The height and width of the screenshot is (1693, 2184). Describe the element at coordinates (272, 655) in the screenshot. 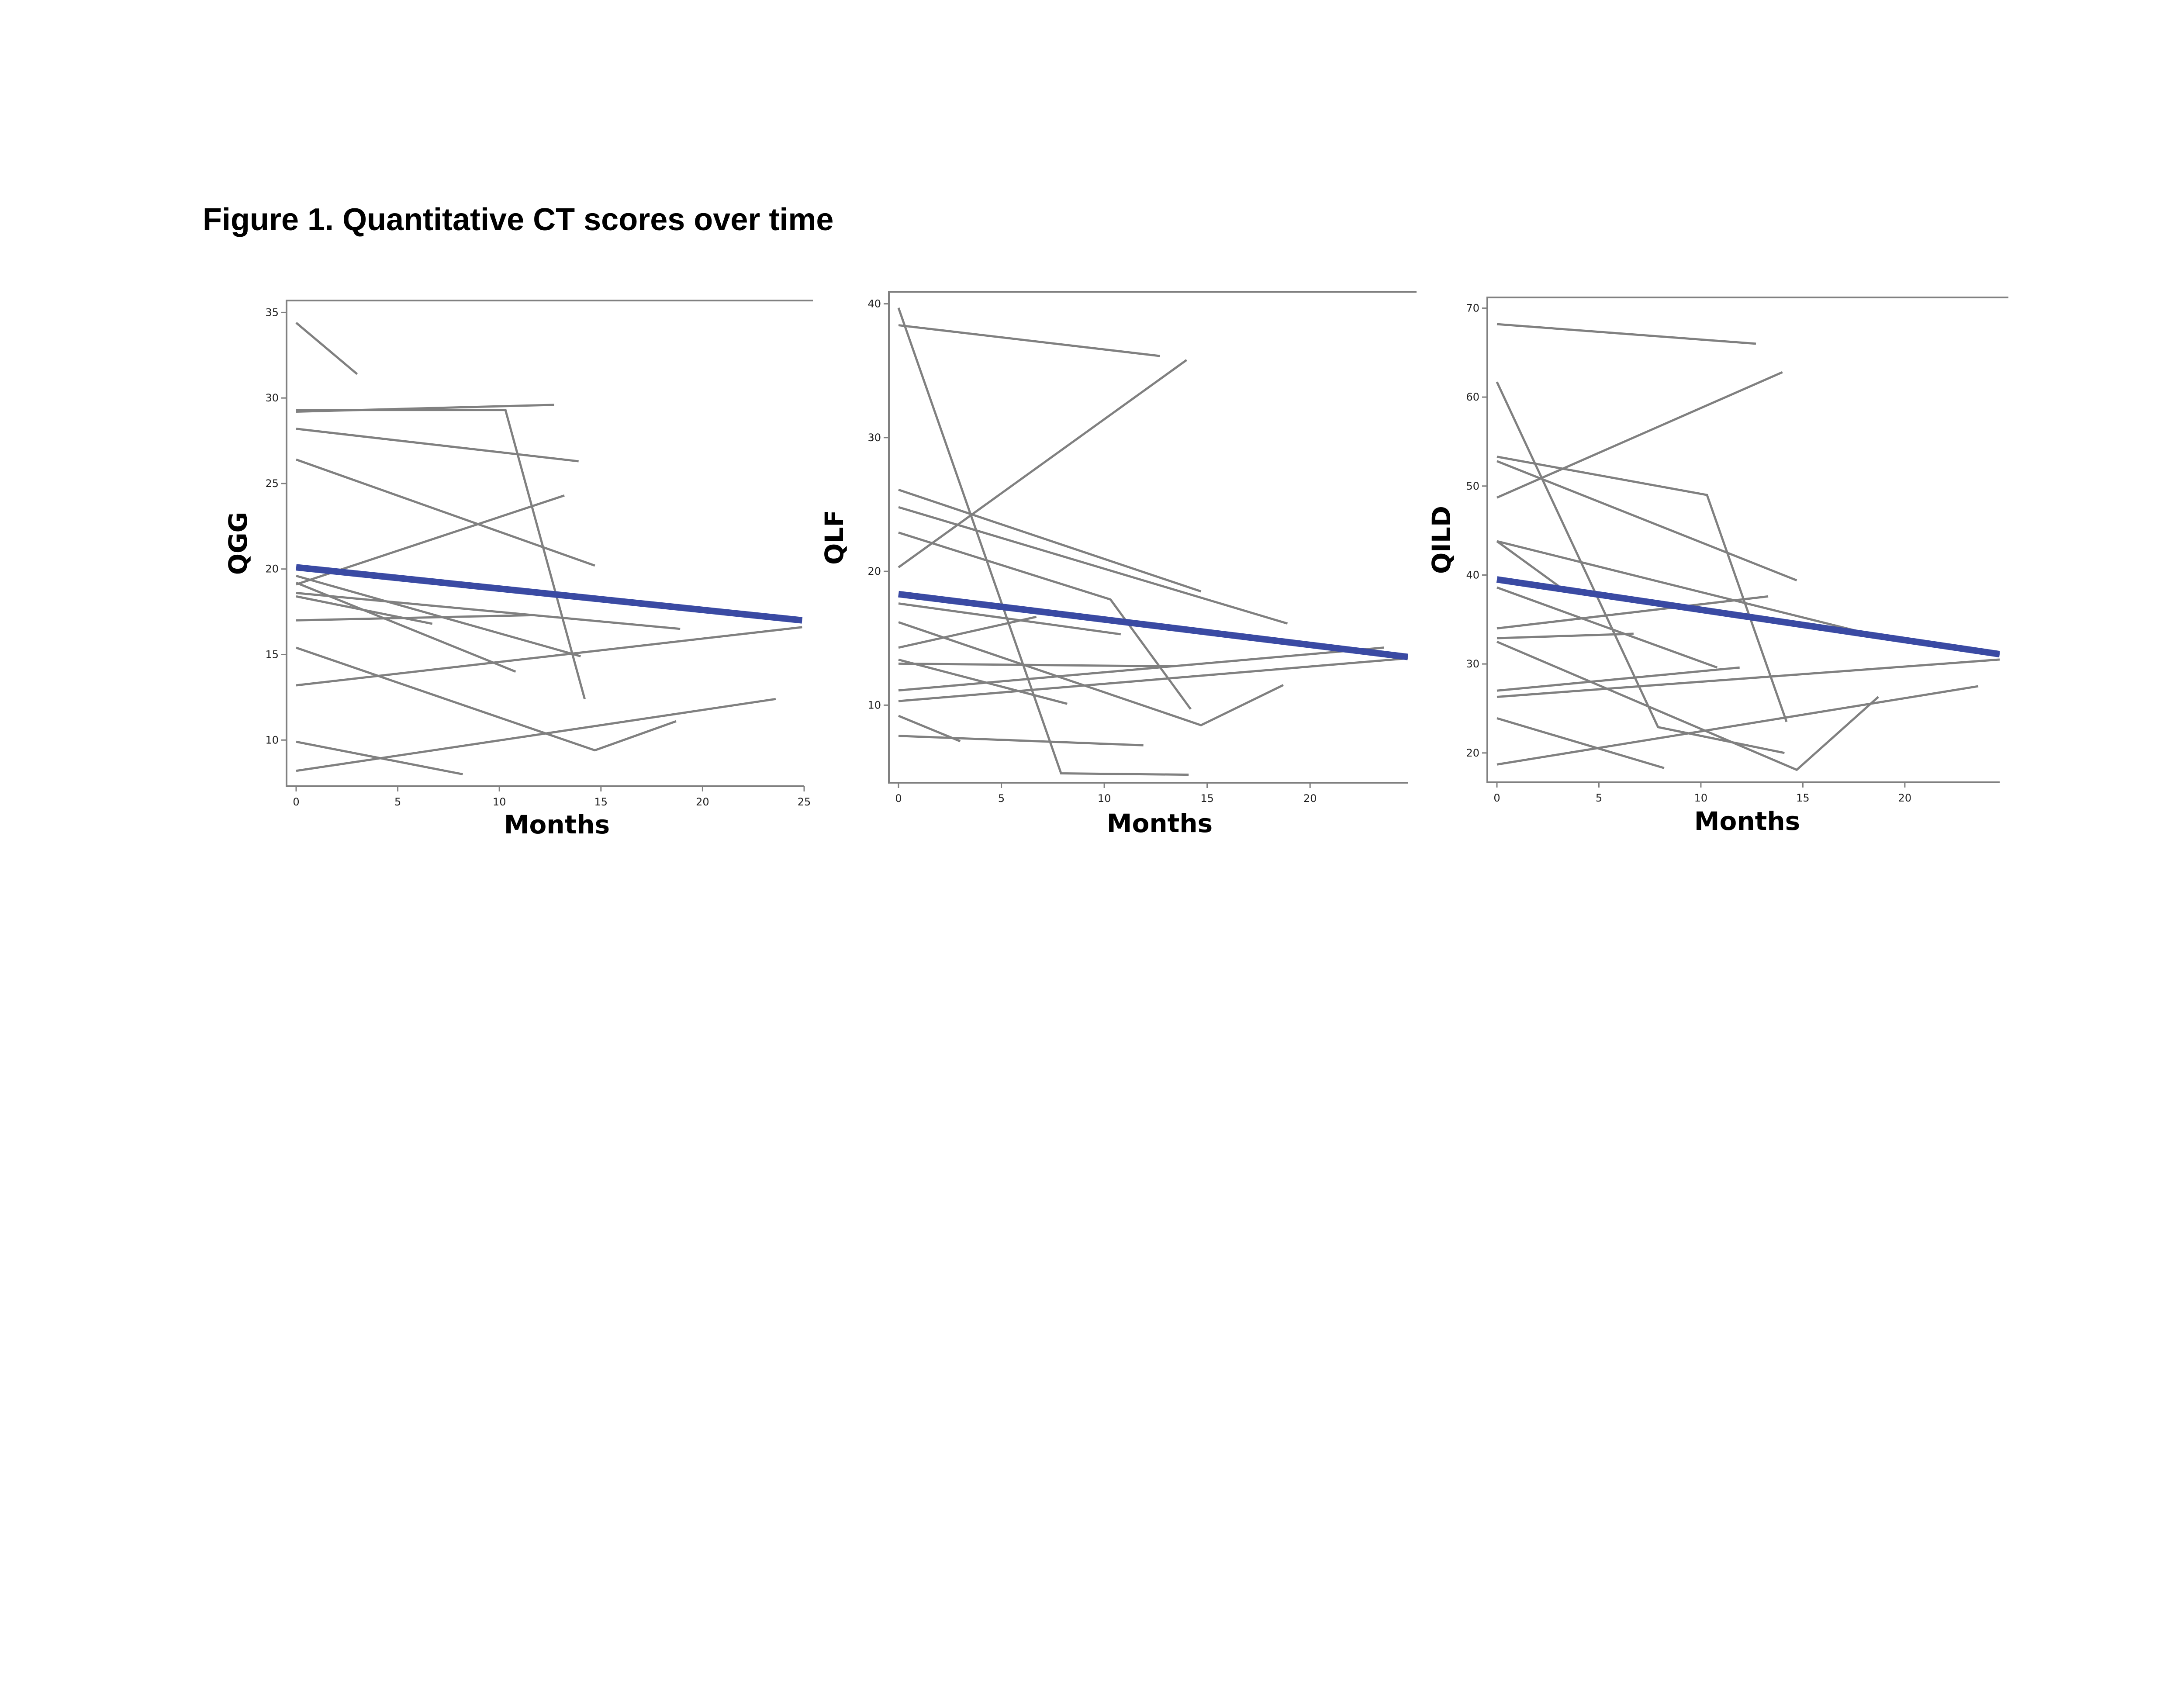

I see `y-tick-label: 15` at that location.